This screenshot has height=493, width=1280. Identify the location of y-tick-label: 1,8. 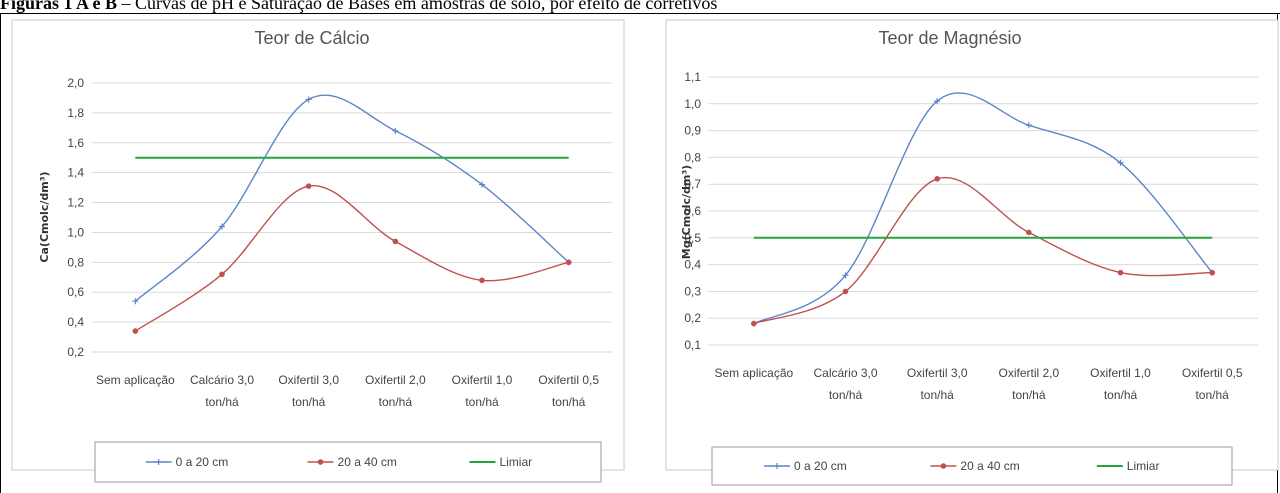
(75, 113).